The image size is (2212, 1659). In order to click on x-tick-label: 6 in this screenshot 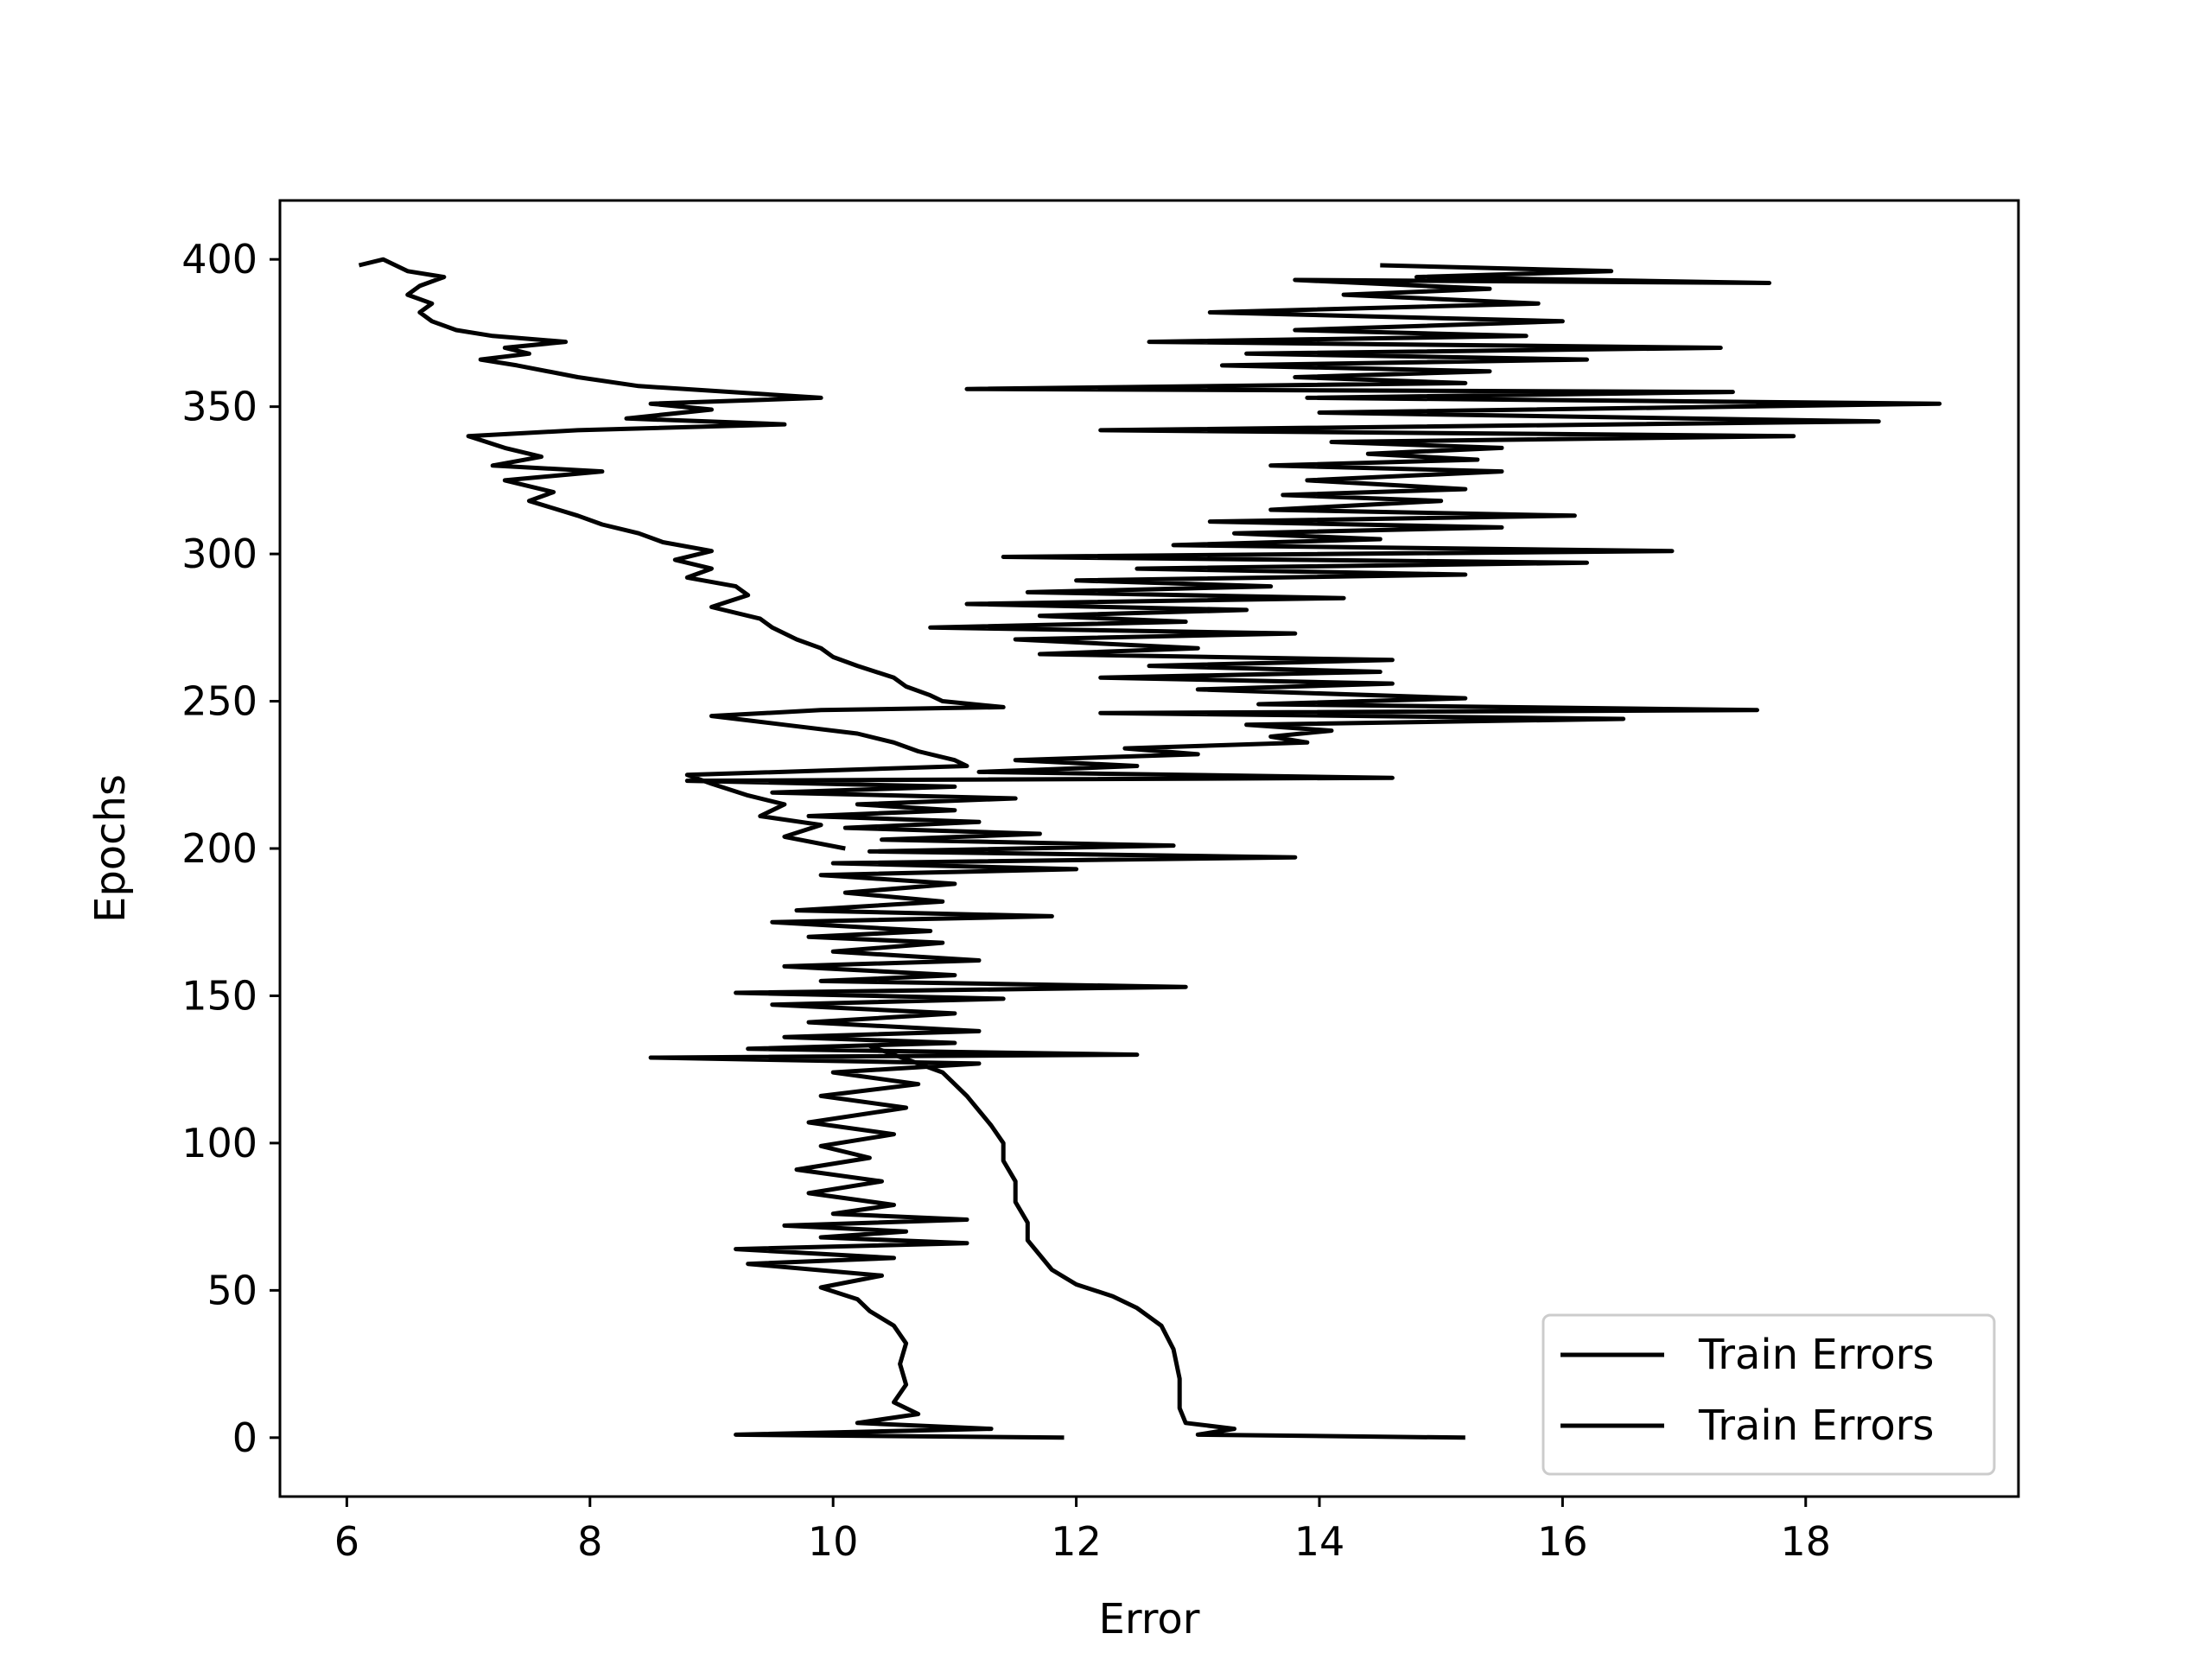, I will do `click(346, 1541)`.